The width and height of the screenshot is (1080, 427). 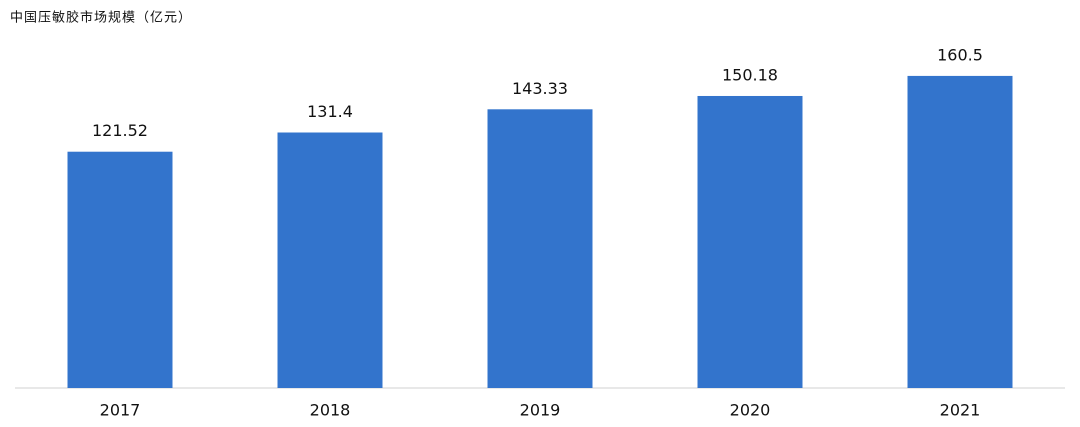 What do you see at coordinates (960, 410) in the screenshot?
I see `x-tick-label: 2021` at bounding box center [960, 410].